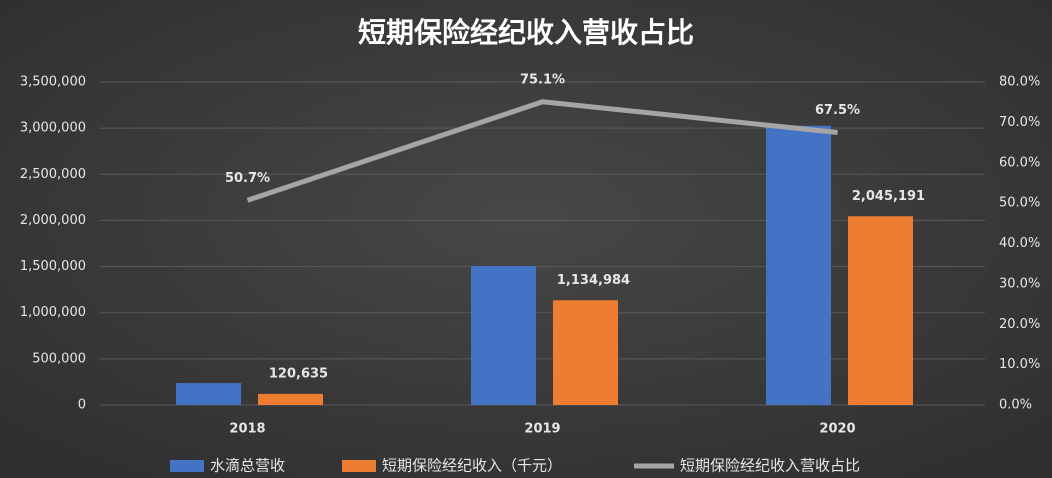 Image resolution: width=1052 pixels, height=478 pixels. I want to click on y-tick-label: 0, so click(82, 405).